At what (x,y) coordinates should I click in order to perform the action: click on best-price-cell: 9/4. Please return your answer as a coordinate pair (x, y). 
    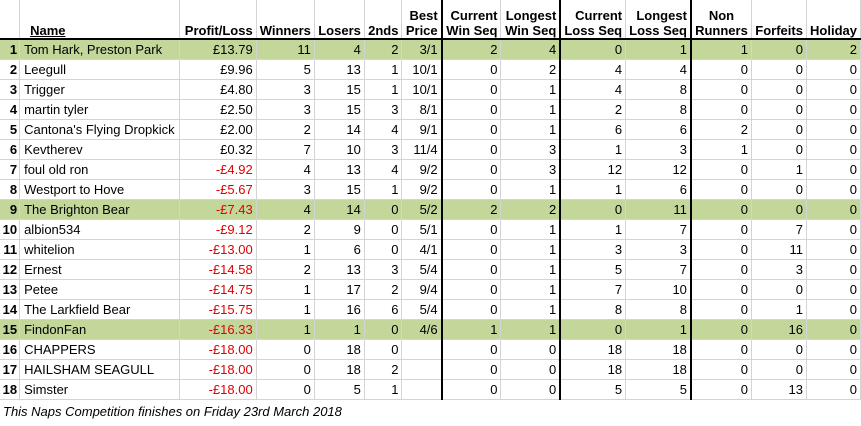
    Looking at the image, I should click on (422, 289).